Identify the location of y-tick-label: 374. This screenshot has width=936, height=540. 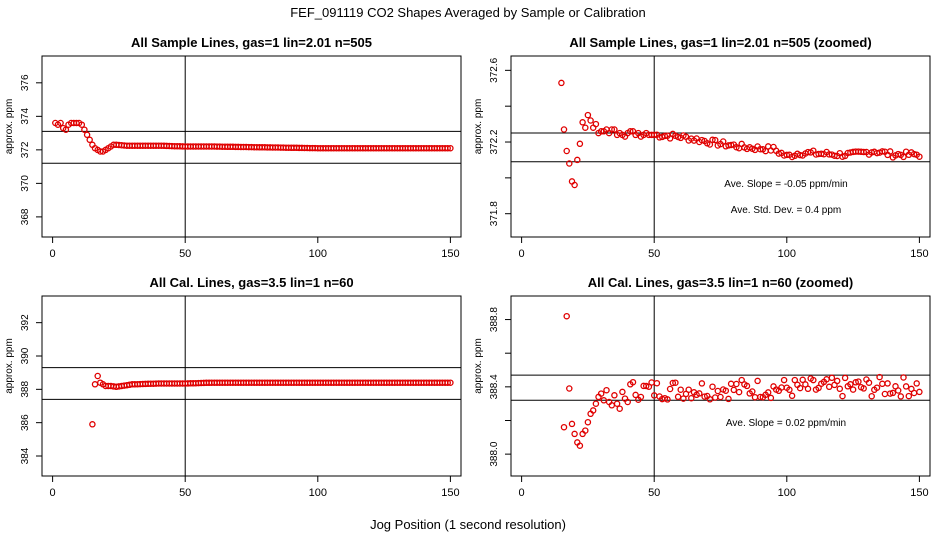
(25, 116).